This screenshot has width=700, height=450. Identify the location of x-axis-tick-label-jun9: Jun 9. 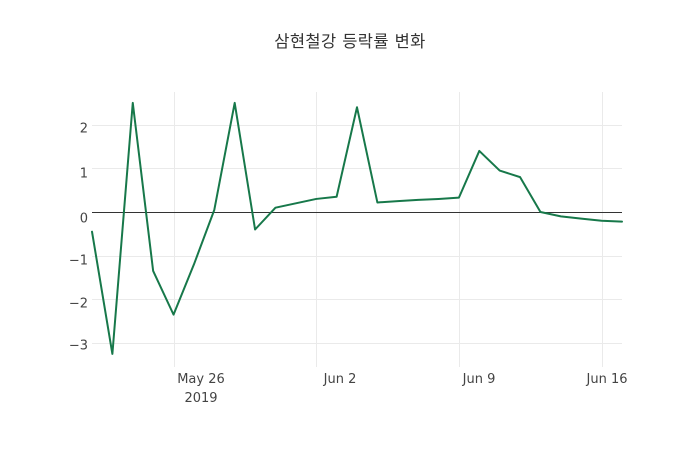
(479, 379).